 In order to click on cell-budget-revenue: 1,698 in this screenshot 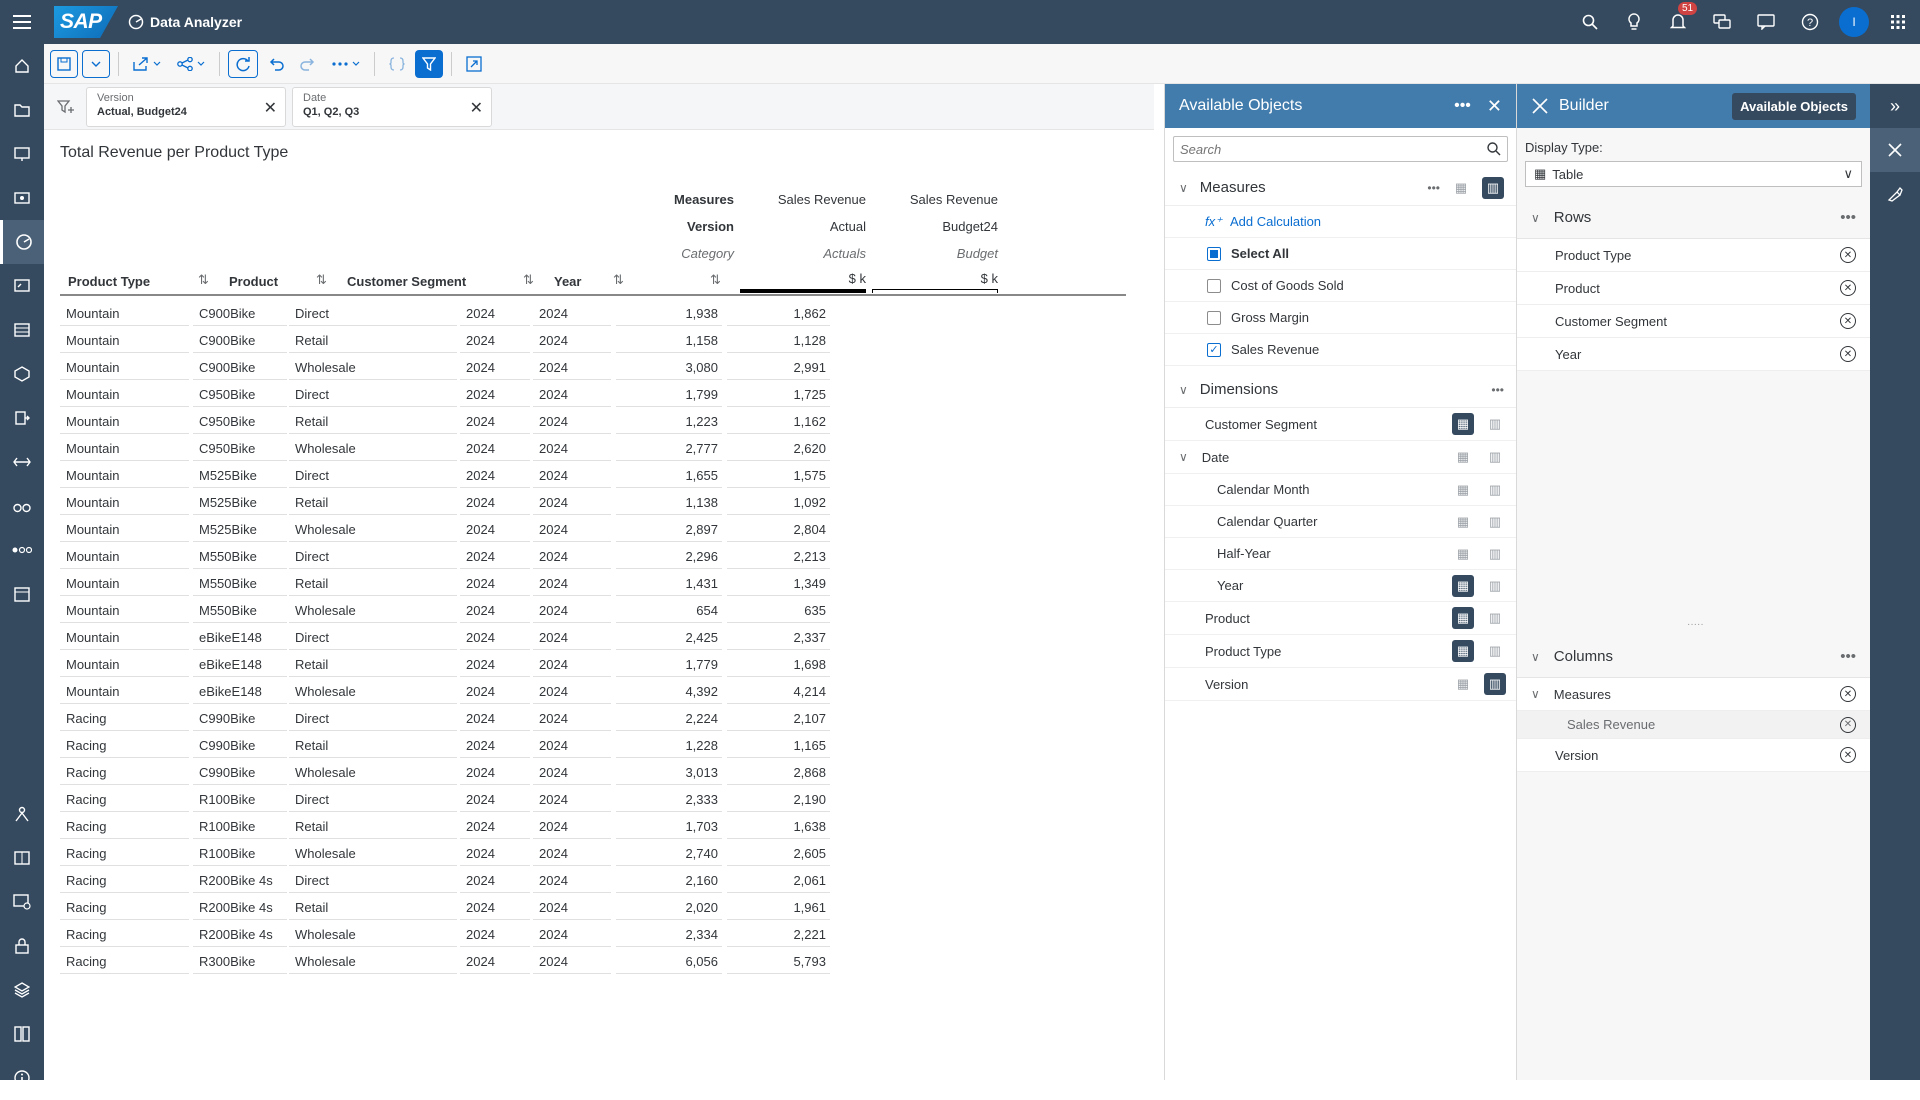, I will do `click(778, 667)`.